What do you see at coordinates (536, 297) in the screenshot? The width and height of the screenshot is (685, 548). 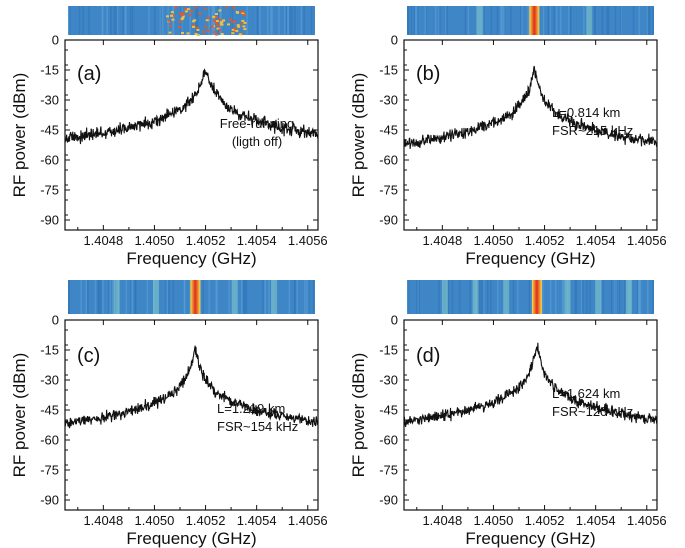 I see `strip-main-mode` at bounding box center [536, 297].